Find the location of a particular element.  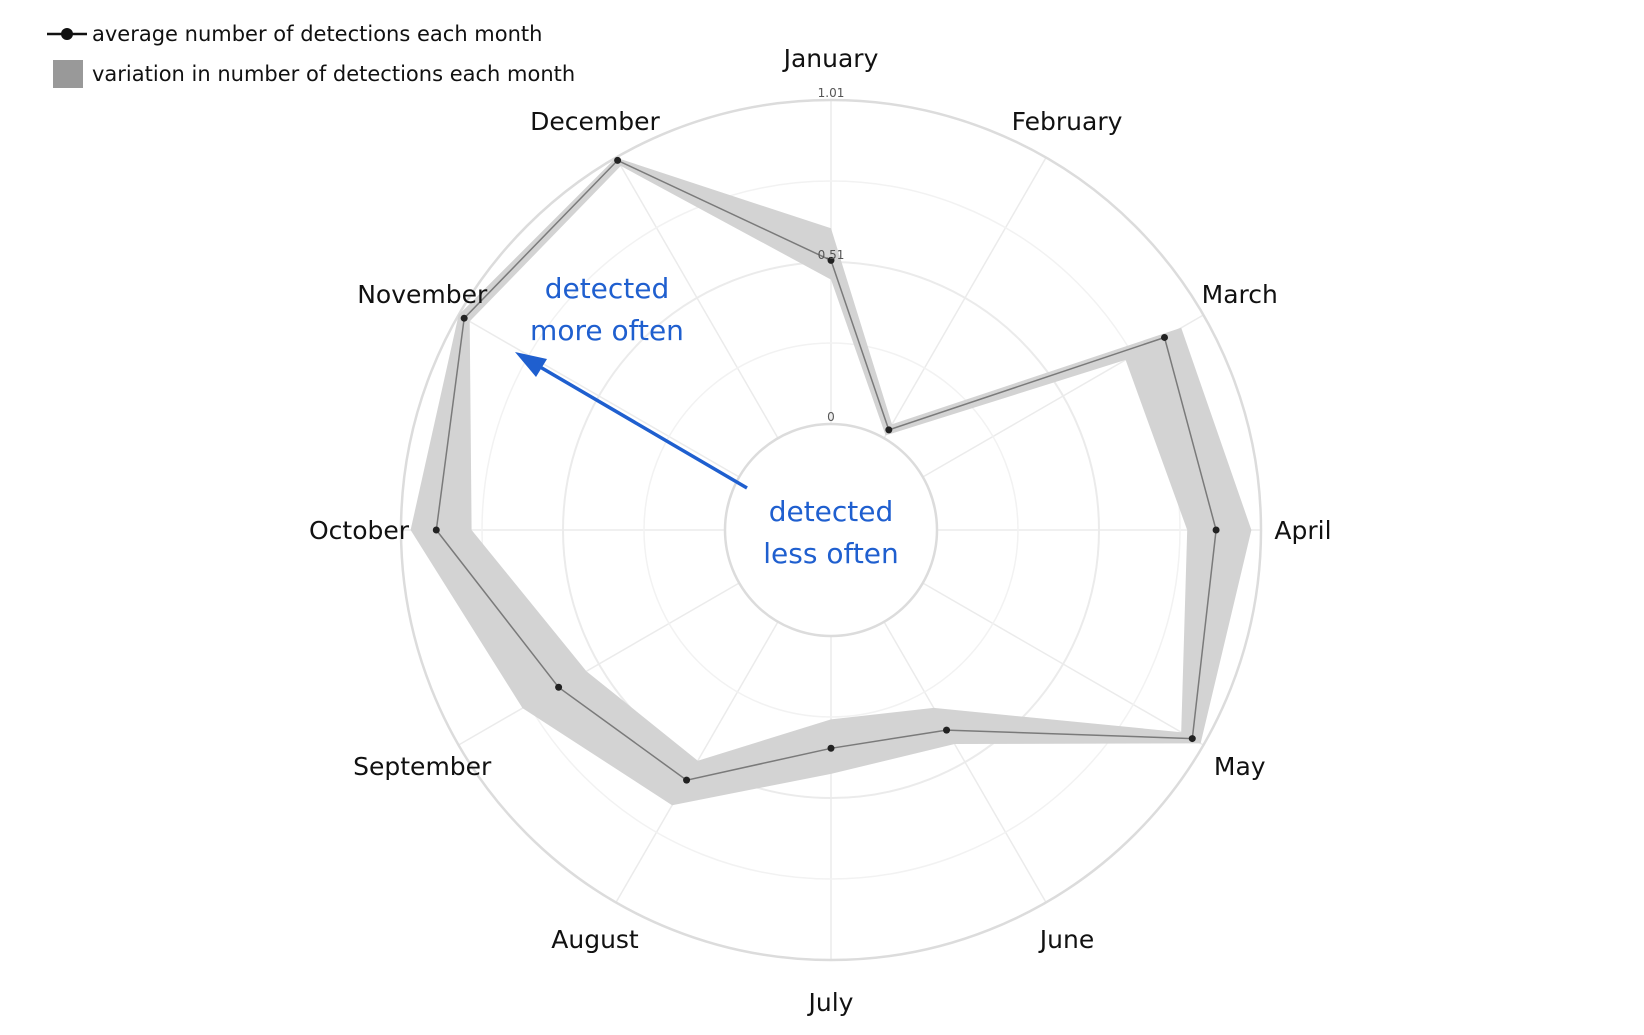

arrow-shaft is located at coordinates (641, 426).